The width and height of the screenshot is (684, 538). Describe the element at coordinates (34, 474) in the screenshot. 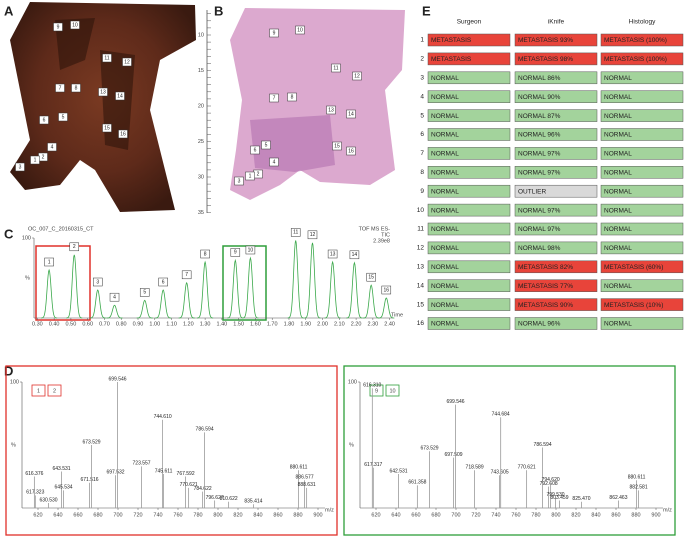

I see `peak-mz-label: 616.376` at that location.